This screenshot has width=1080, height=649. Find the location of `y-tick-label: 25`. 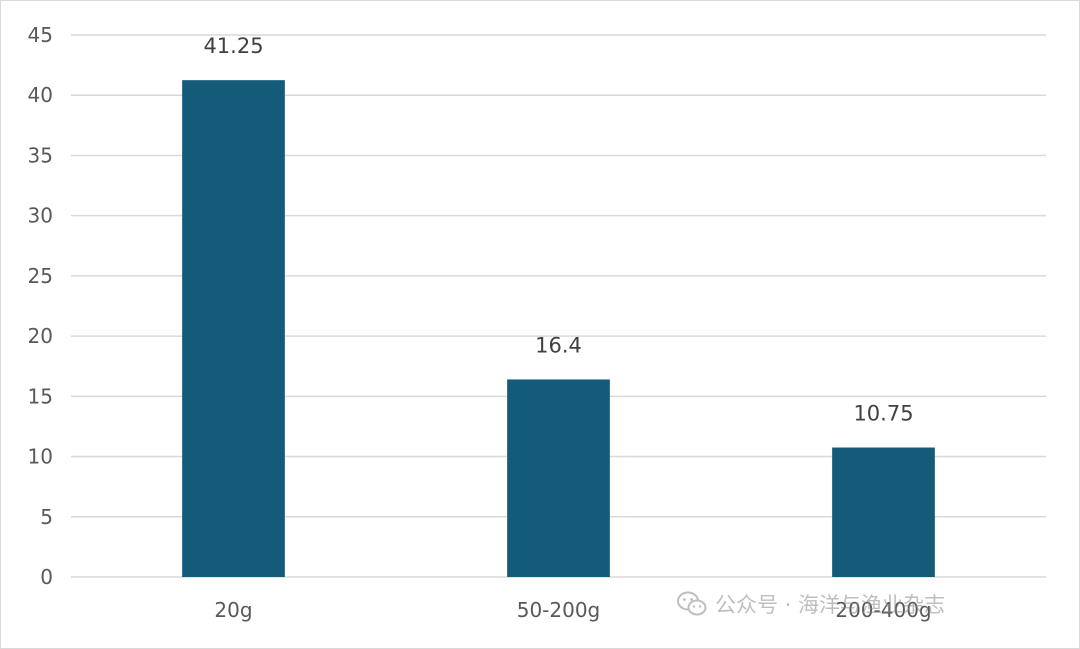

y-tick-label: 25 is located at coordinates (40, 276).